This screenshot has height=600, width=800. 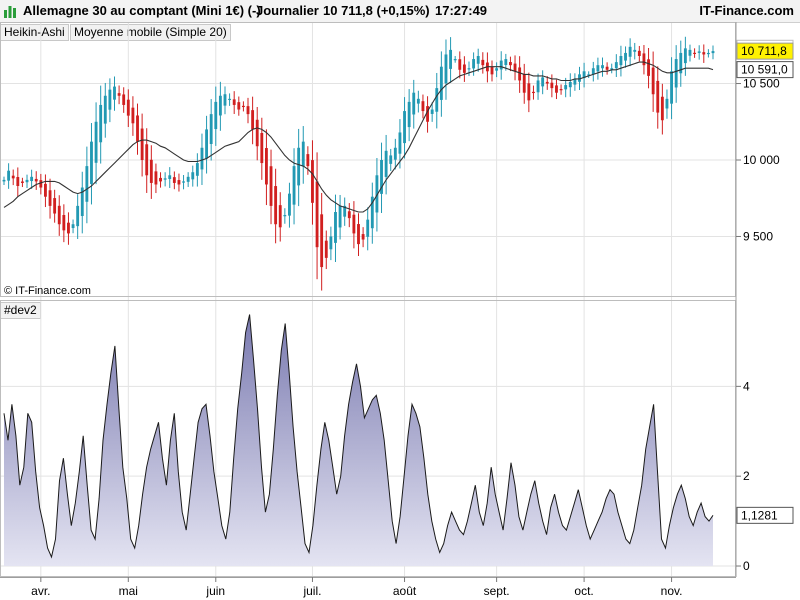 I want to click on ma-value-label: 10 591,0, so click(x=765, y=70).